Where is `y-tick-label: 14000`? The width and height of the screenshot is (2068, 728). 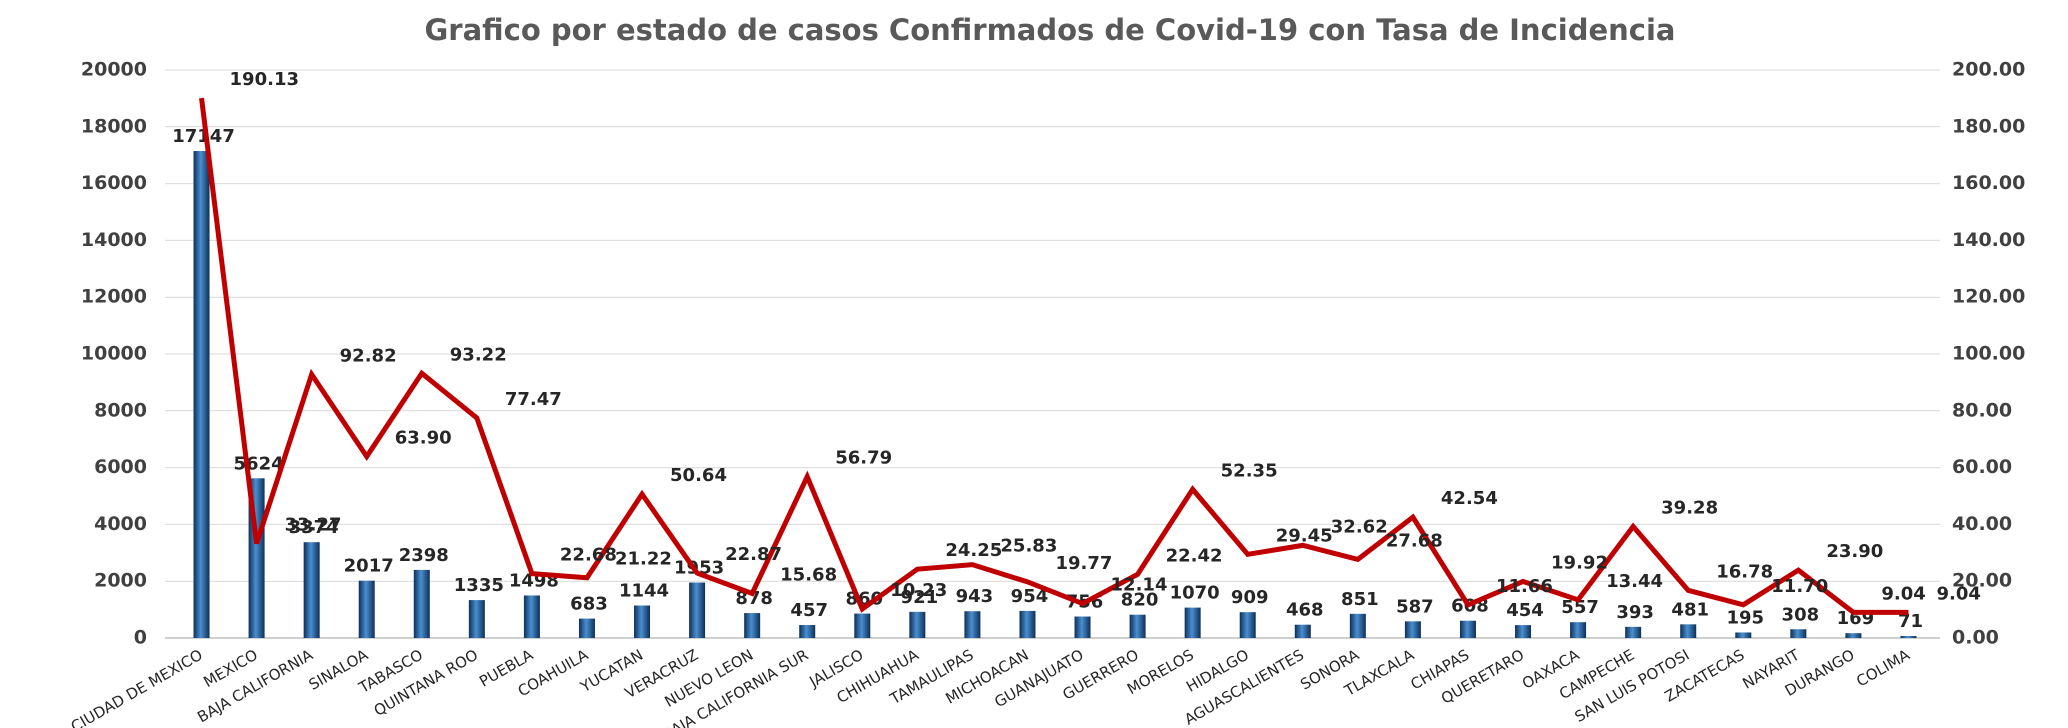 y-tick-label: 14000 is located at coordinates (114, 240).